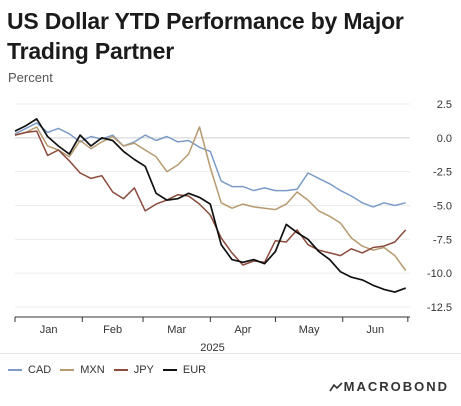 Image resolution: width=461 pixels, height=406 pixels. Describe the element at coordinates (442, 240) in the screenshot. I see `y-tick-label: -7.5` at that location.